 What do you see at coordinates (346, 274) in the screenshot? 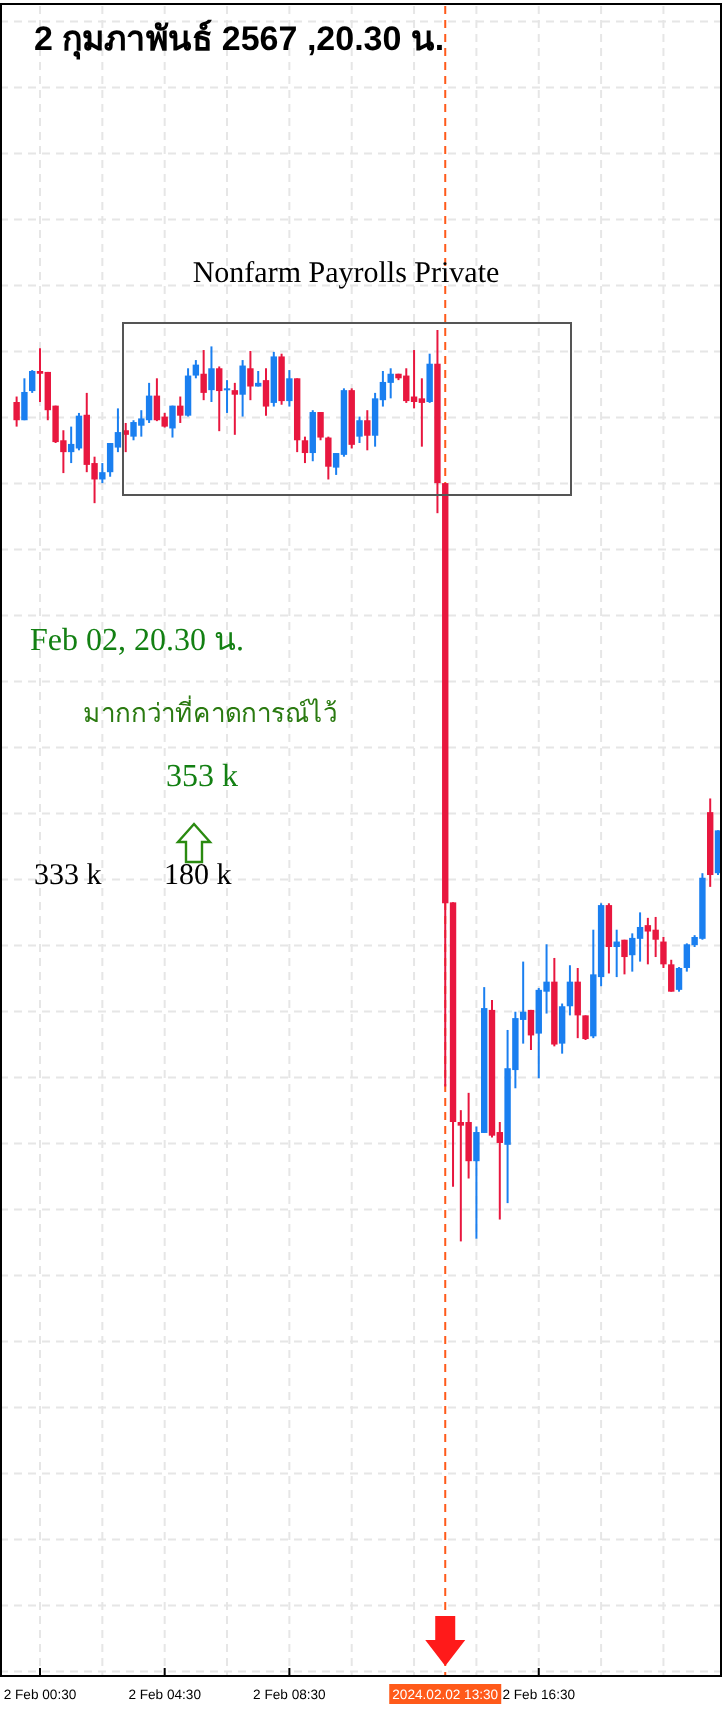
I see `text: Nonfarm Payrolls Private` at bounding box center [346, 274].